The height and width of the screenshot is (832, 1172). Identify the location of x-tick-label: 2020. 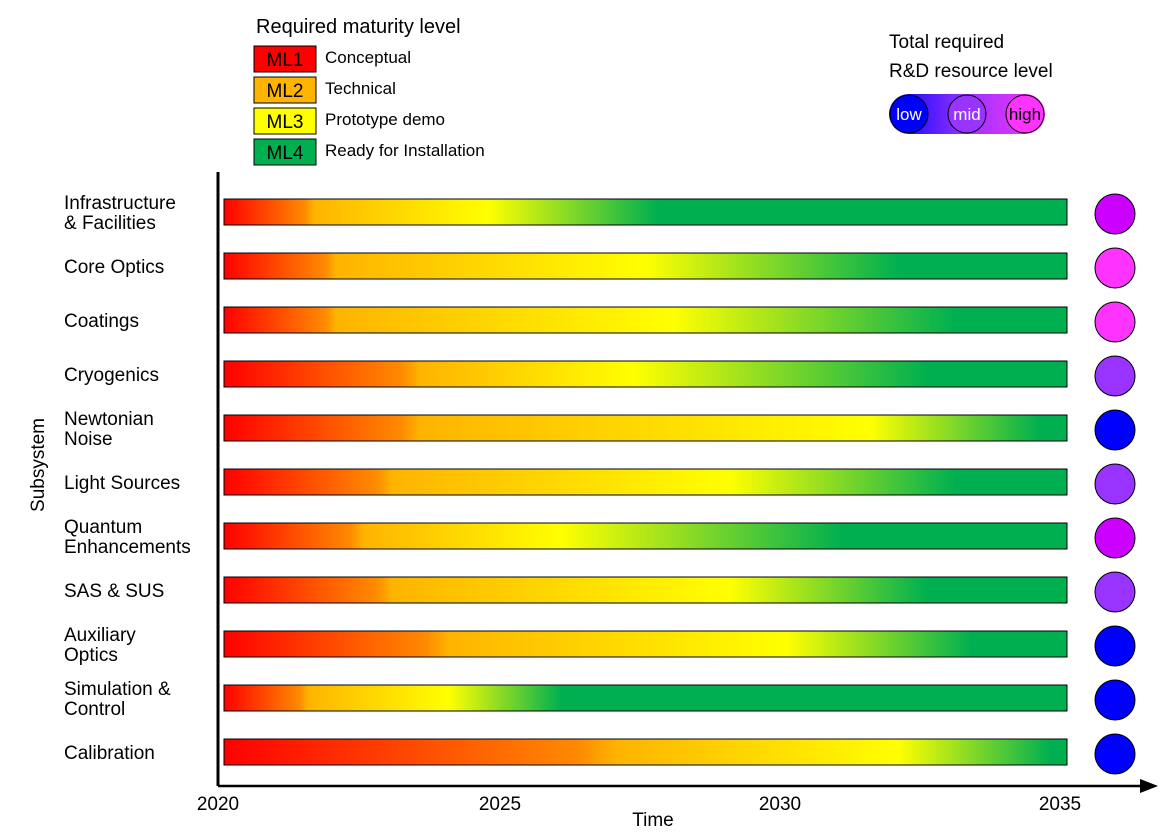
(218, 804).